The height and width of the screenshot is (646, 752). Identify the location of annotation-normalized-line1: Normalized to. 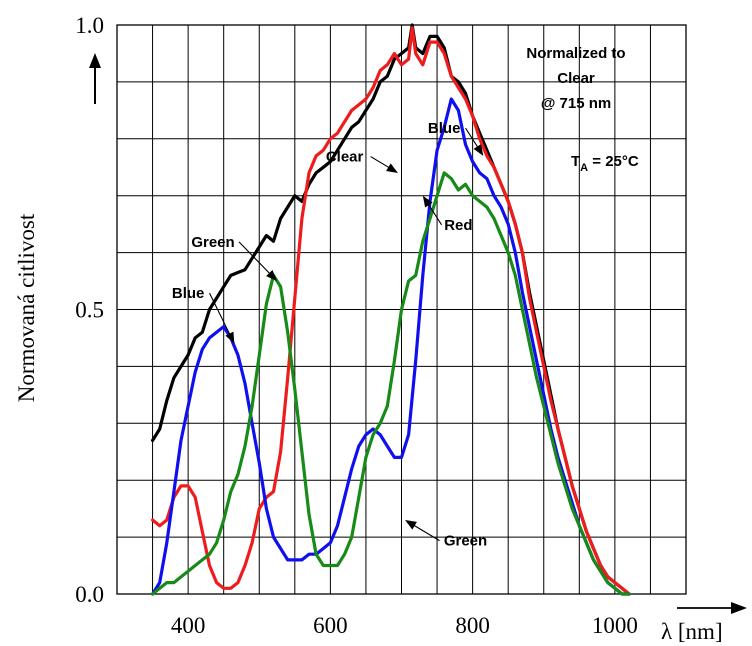
(575, 53).